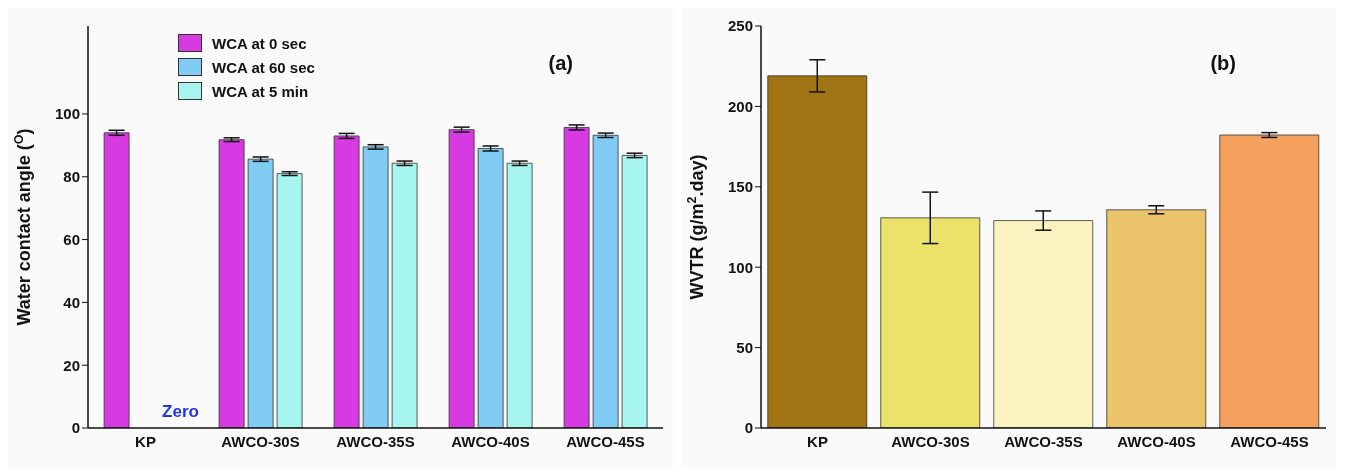 This screenshot has width=1347, height=471. What do you see at coordinates (1223, 63) in the screenshot?
I see `annotation: (b)` at bounding box center [1223, 63].